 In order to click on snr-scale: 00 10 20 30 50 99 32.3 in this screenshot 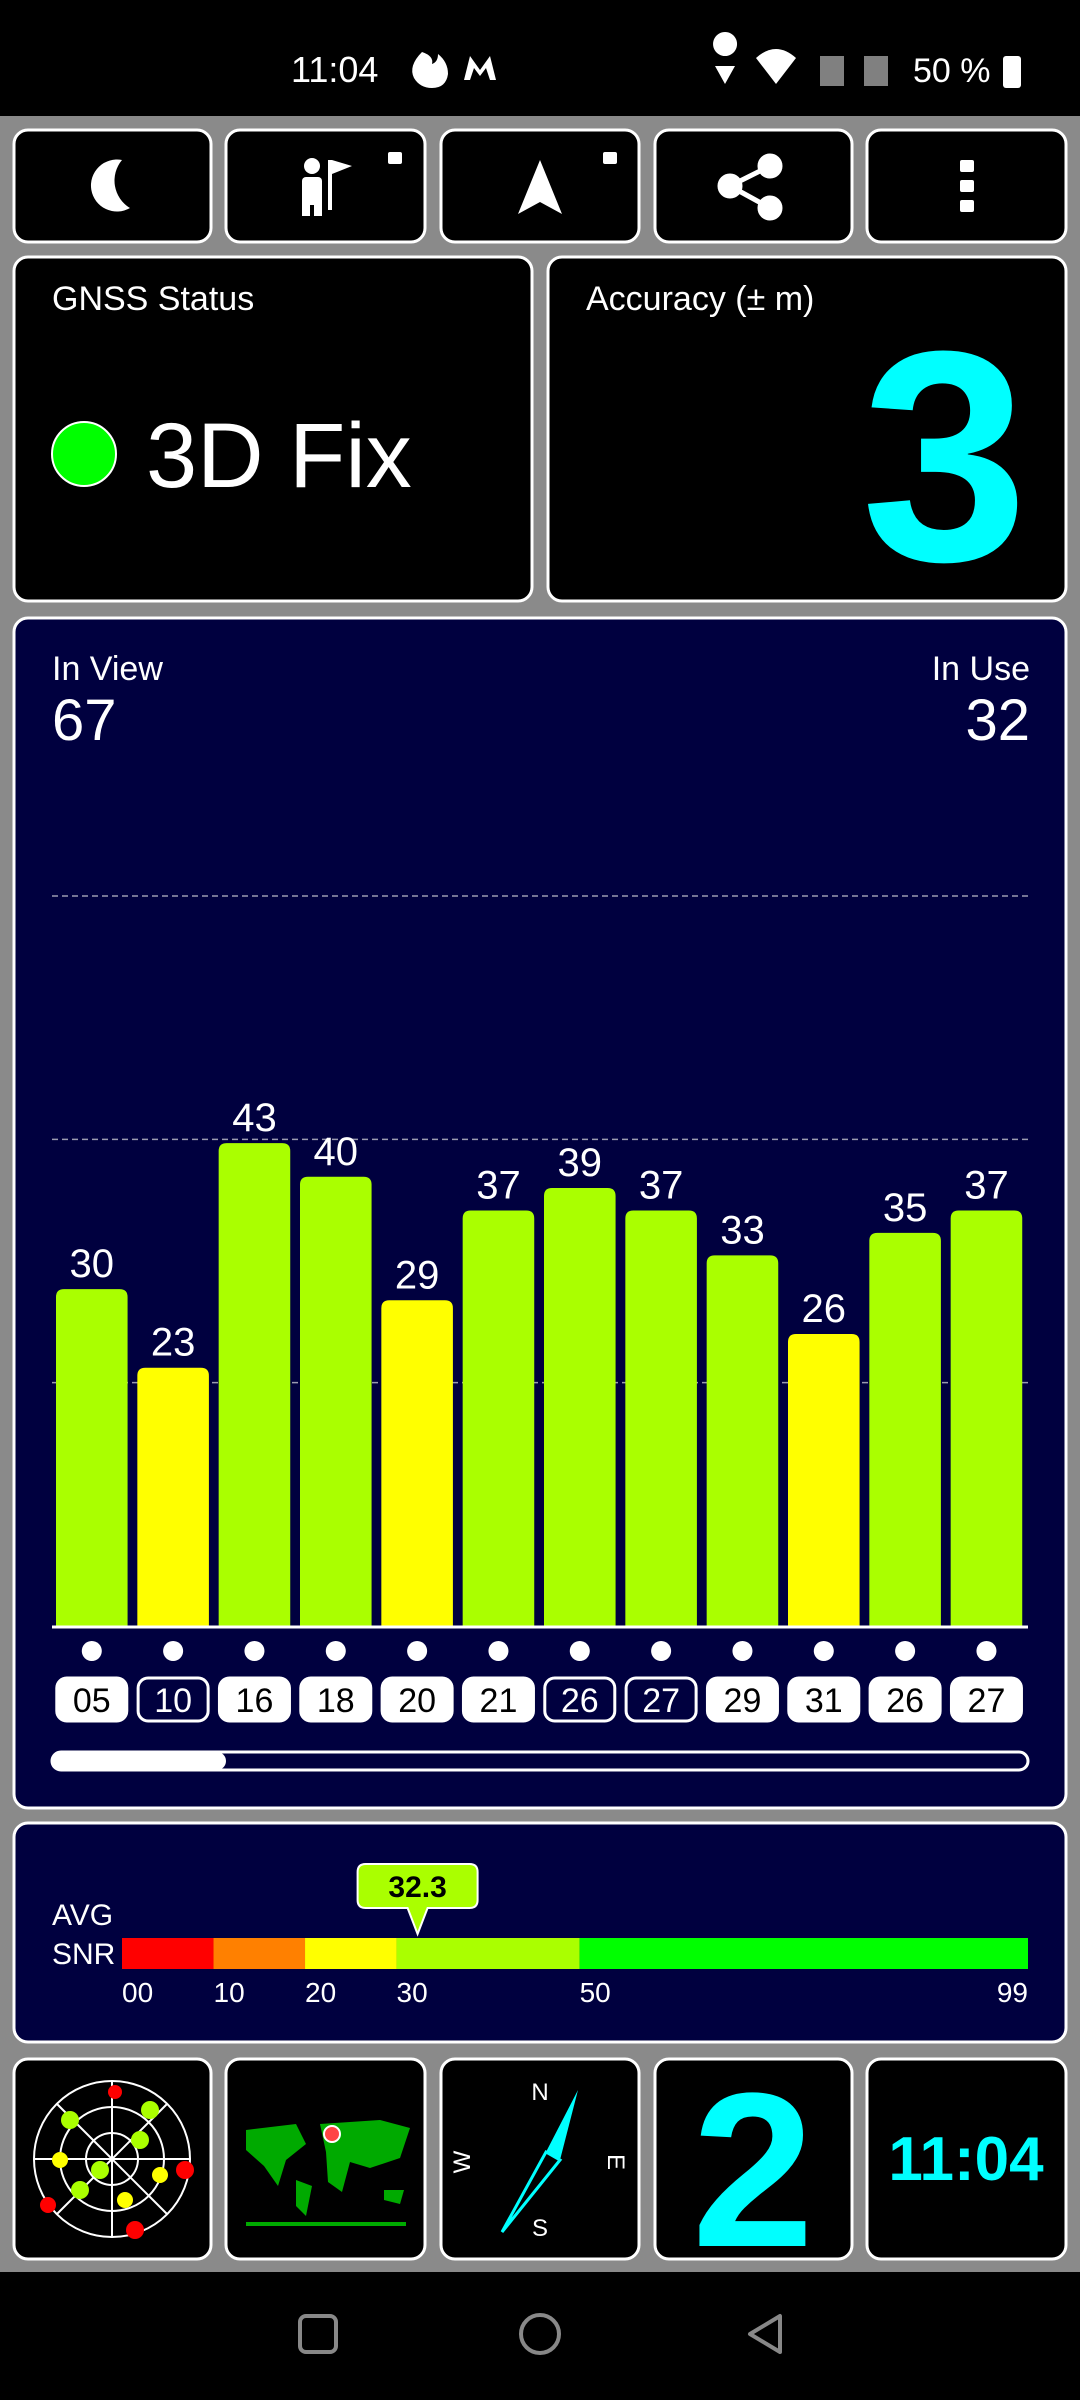, I will do `click(575, 1935)`.